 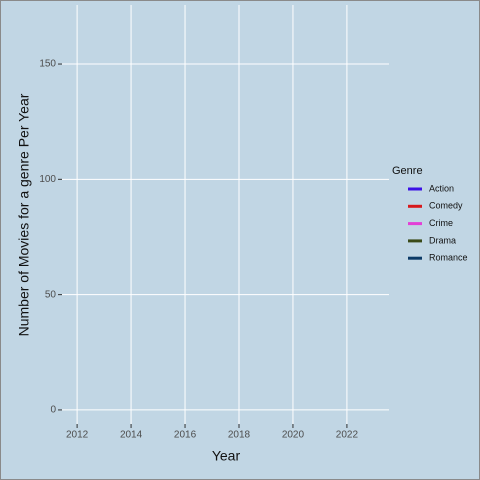 What do you see at coordinates (77, 435) in the screenshot?
I see `x-tick-label: 2012` at bounding box center [77, 435].